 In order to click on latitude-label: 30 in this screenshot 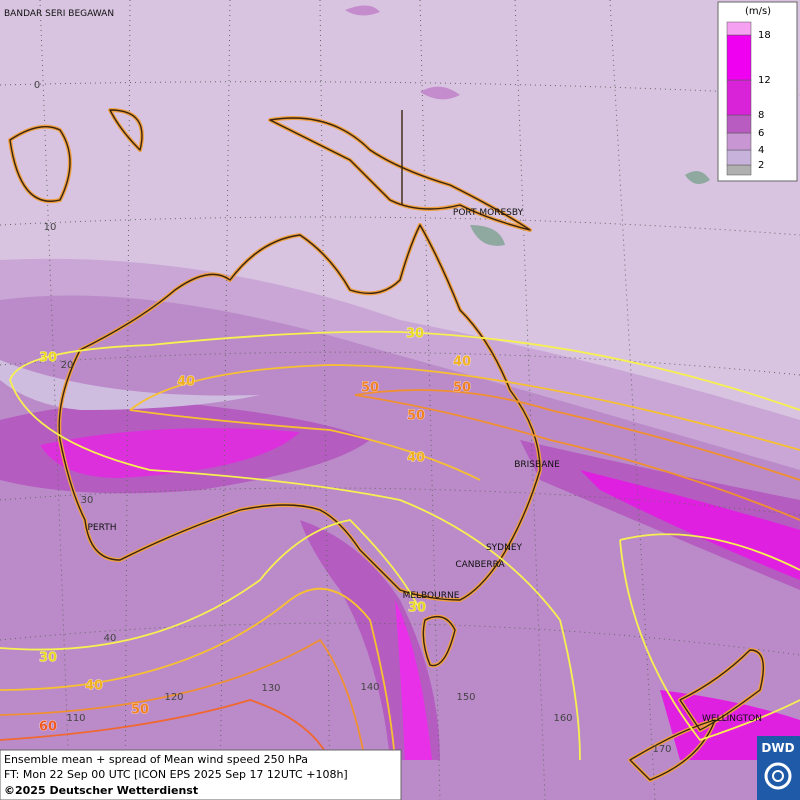, I will do `click(87, 500)`.